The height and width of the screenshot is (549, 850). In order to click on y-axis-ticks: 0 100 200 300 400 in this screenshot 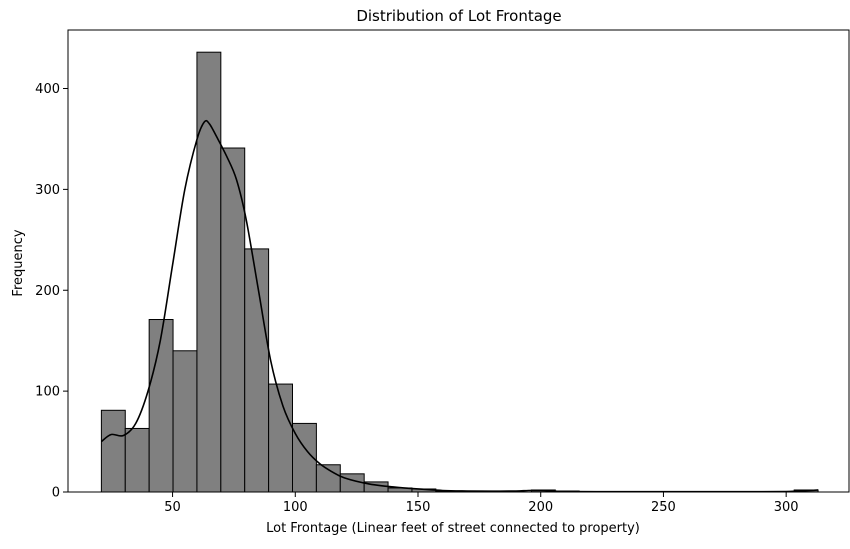, I will do `click(51, 291)`.